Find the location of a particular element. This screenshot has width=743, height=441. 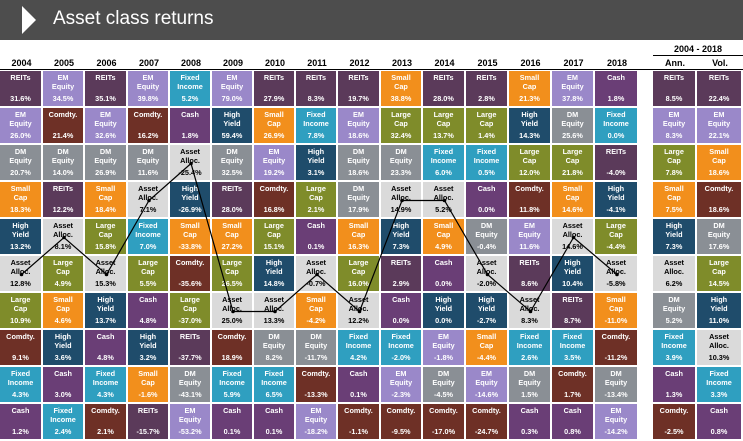

asset-cell-comdty: Comdty. -11.2% is located at coordinates (617, 348).